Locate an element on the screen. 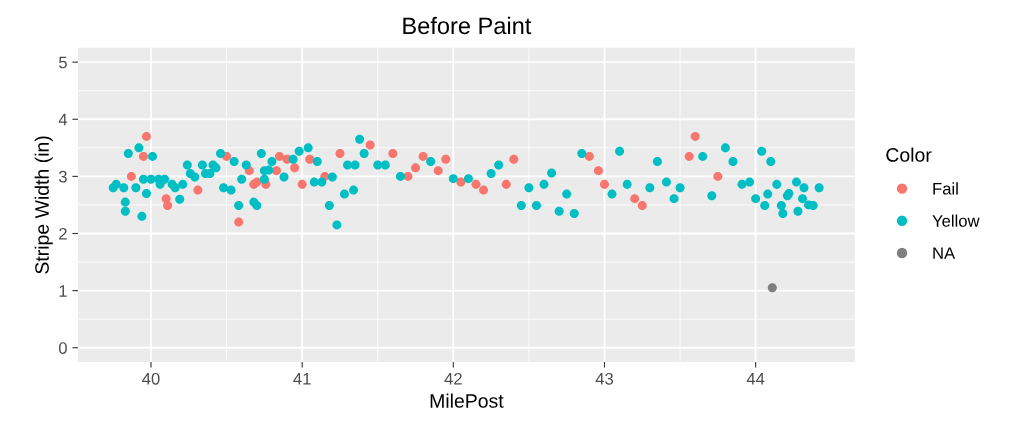 Image resolution: width=1033 pixels, height=431 pixels. x-tick-label: 40 is located at coordinates (151, 378).